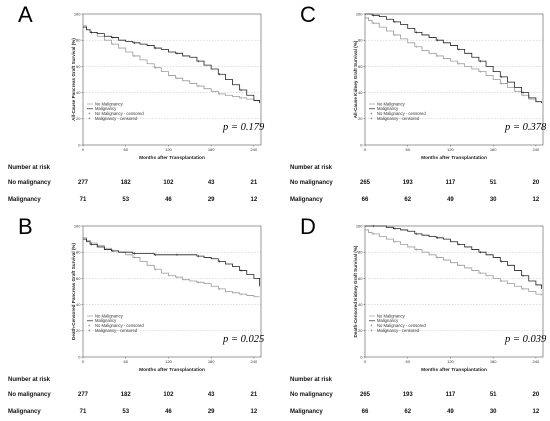 The height and width of the screenshot is (421, 550). Describe the element at coordinates (360, 118) in the screenshot. I see `y-tick-label: 20` at that location.